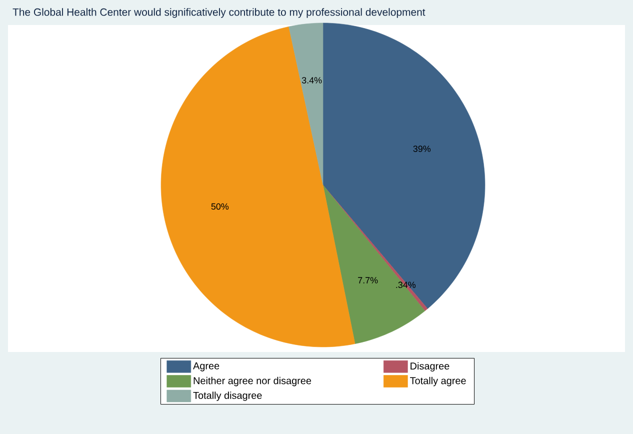  I want to click on data-label: 50%, so click(220, 206).